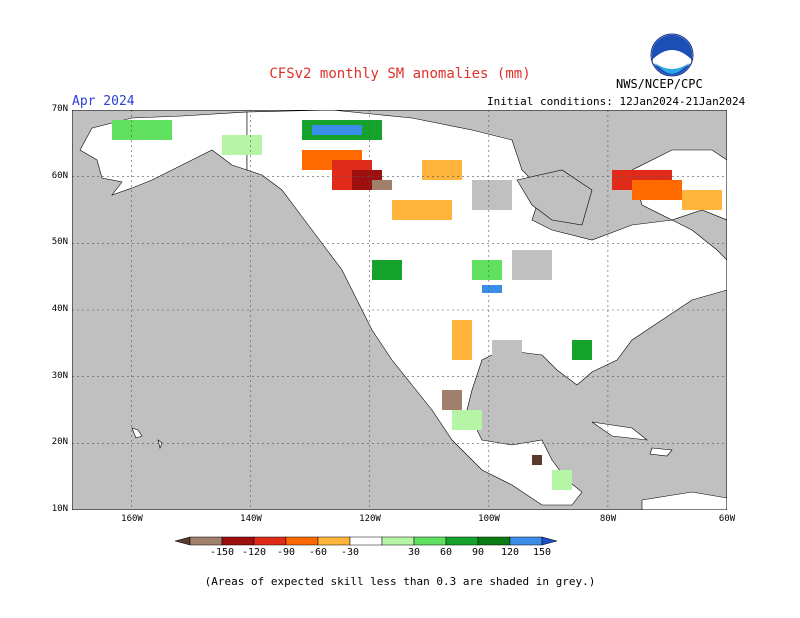 The width and height of the screenshot is (800, 618). I want to click on lon-label: 160W, so click(132, 519).